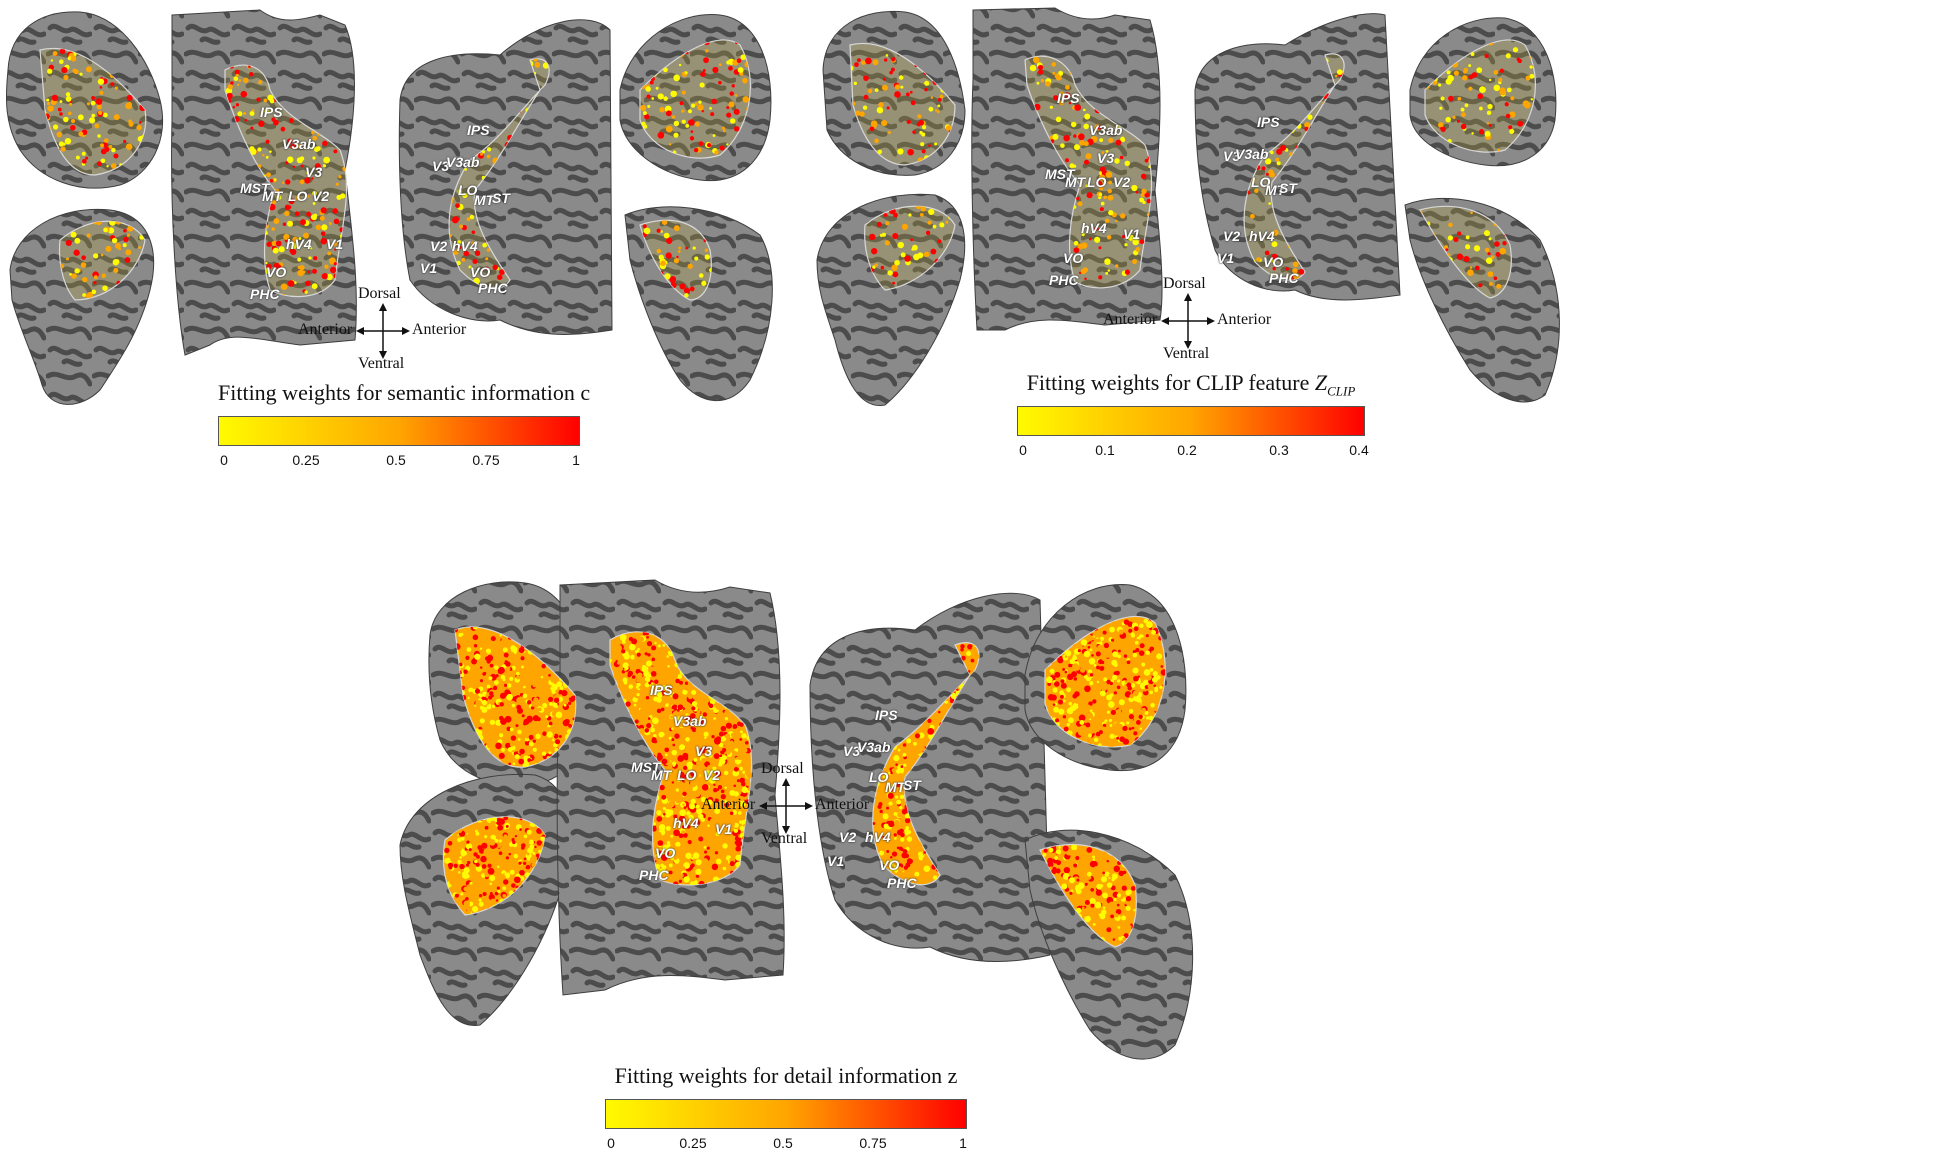 This screenshot has width=1950, height=1151. Describe the element at coordinates (1279, 450) in the screenshot. I see `colorbar-tick: 0.3` at that location.